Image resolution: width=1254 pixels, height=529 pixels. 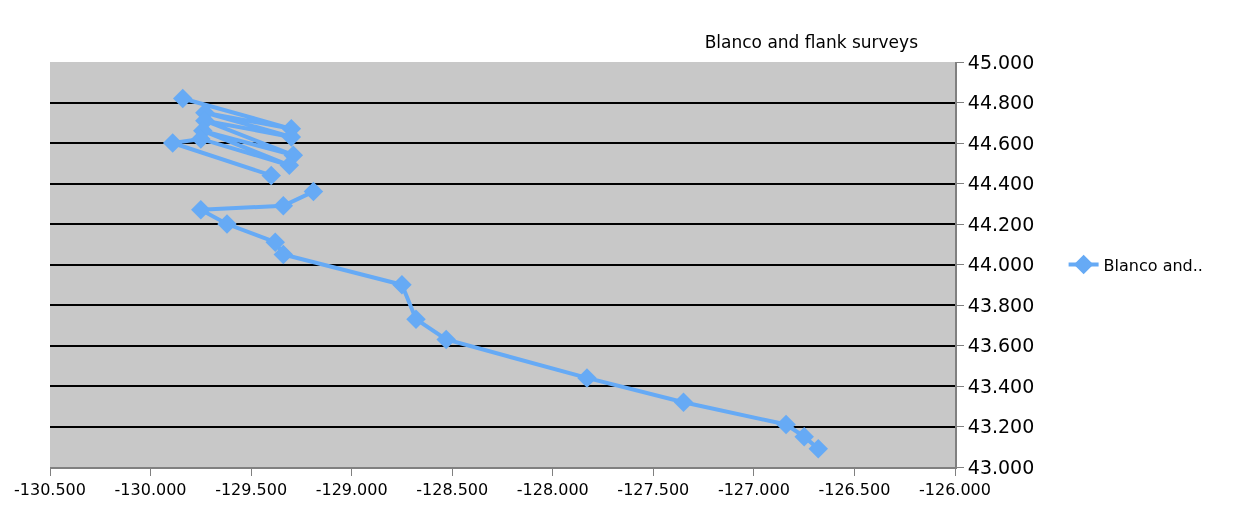 I want to click on x-tick-label: -129.000, so click(x=351, y=490).